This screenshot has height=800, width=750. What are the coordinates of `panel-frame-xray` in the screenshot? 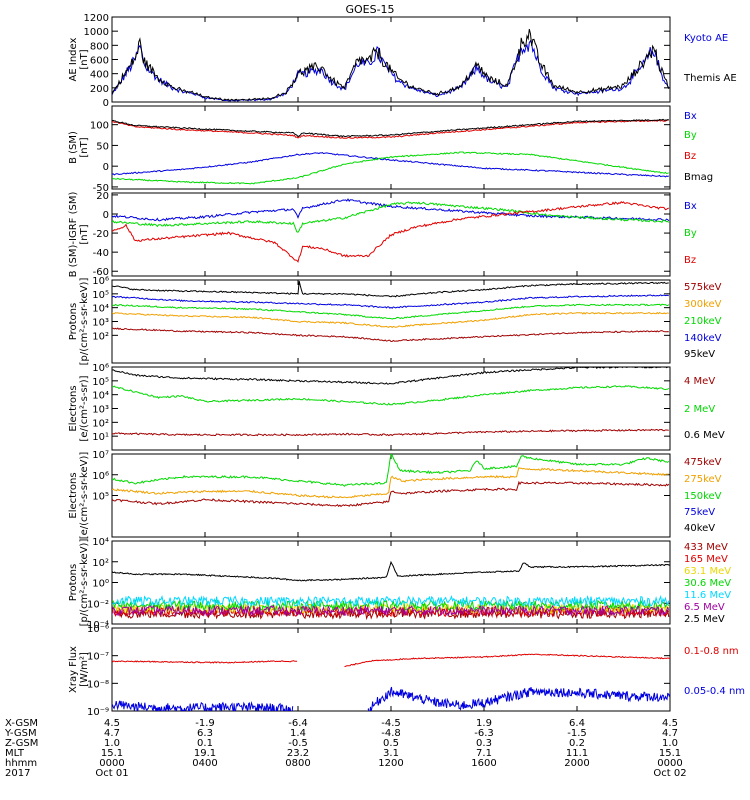 It's located at (391, 669).